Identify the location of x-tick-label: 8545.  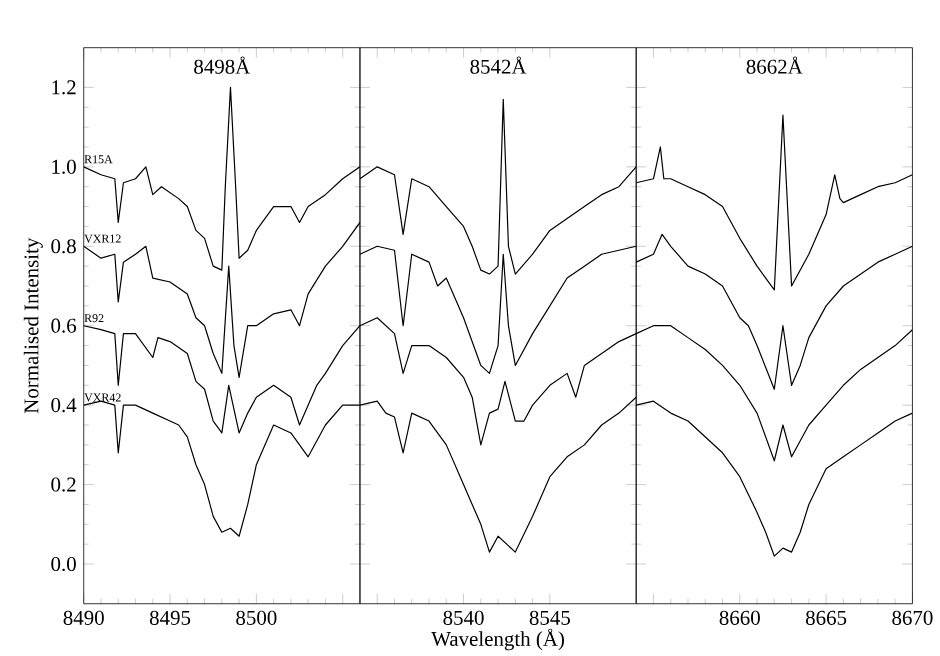
(549, 617).